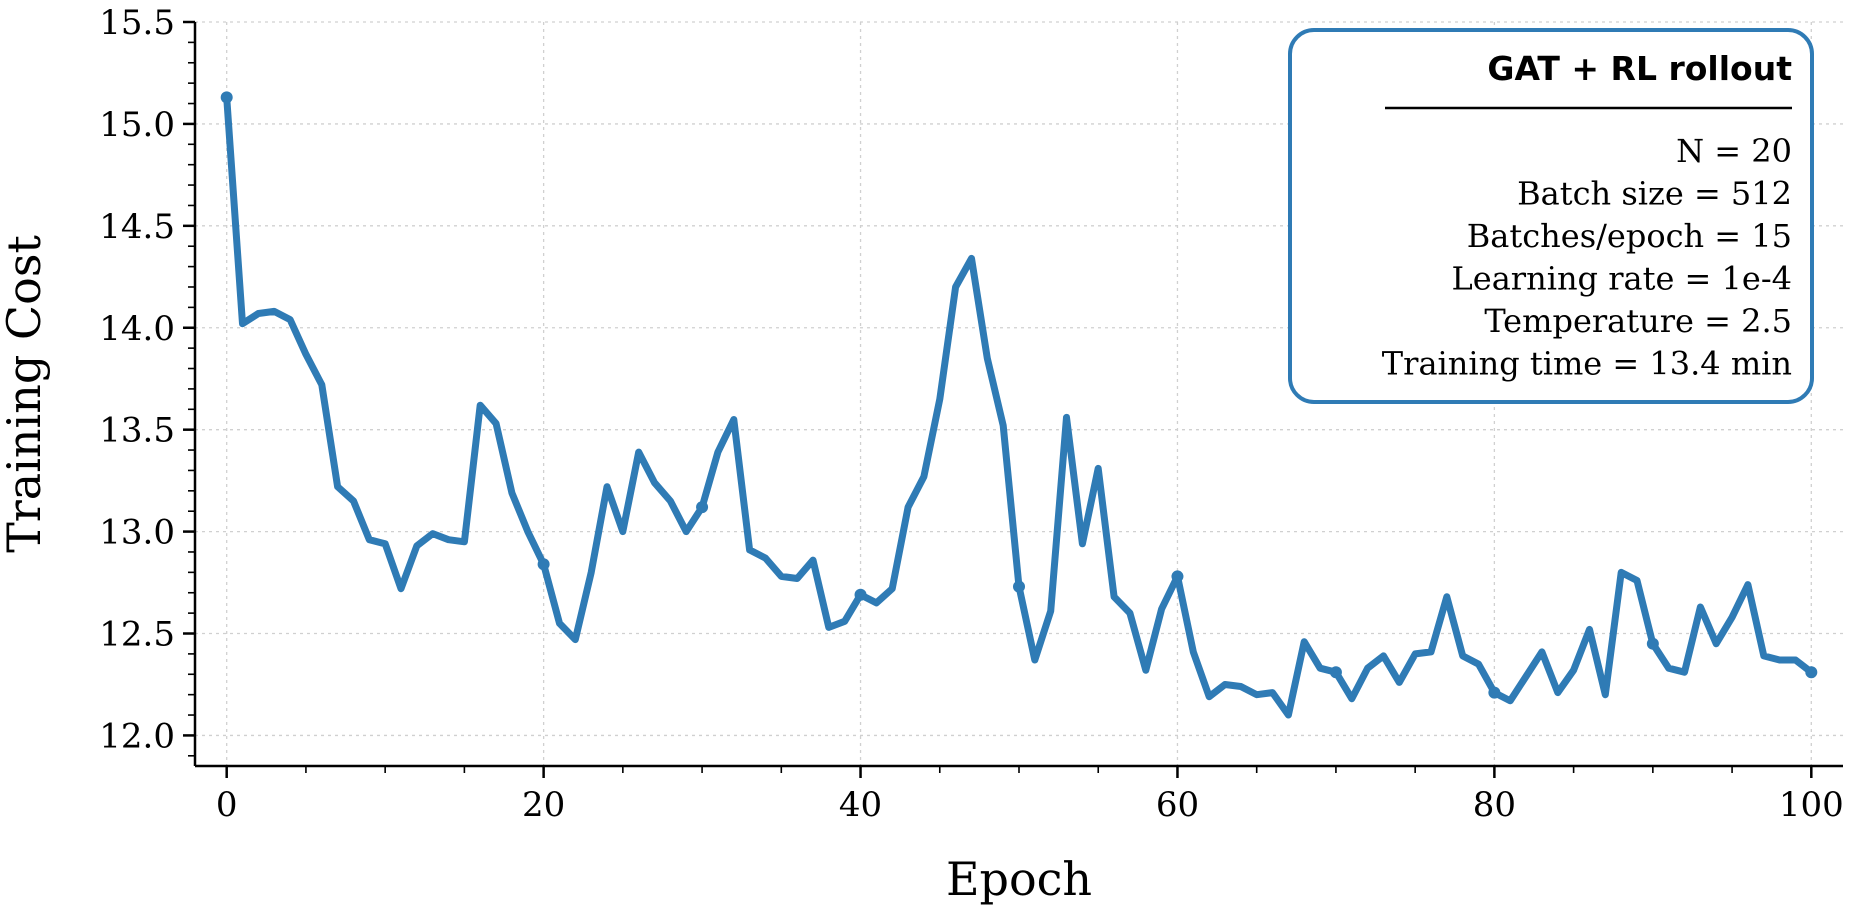  I want to click on x-ticks: 0 20 40 60 80 100, so click(1030, 795).